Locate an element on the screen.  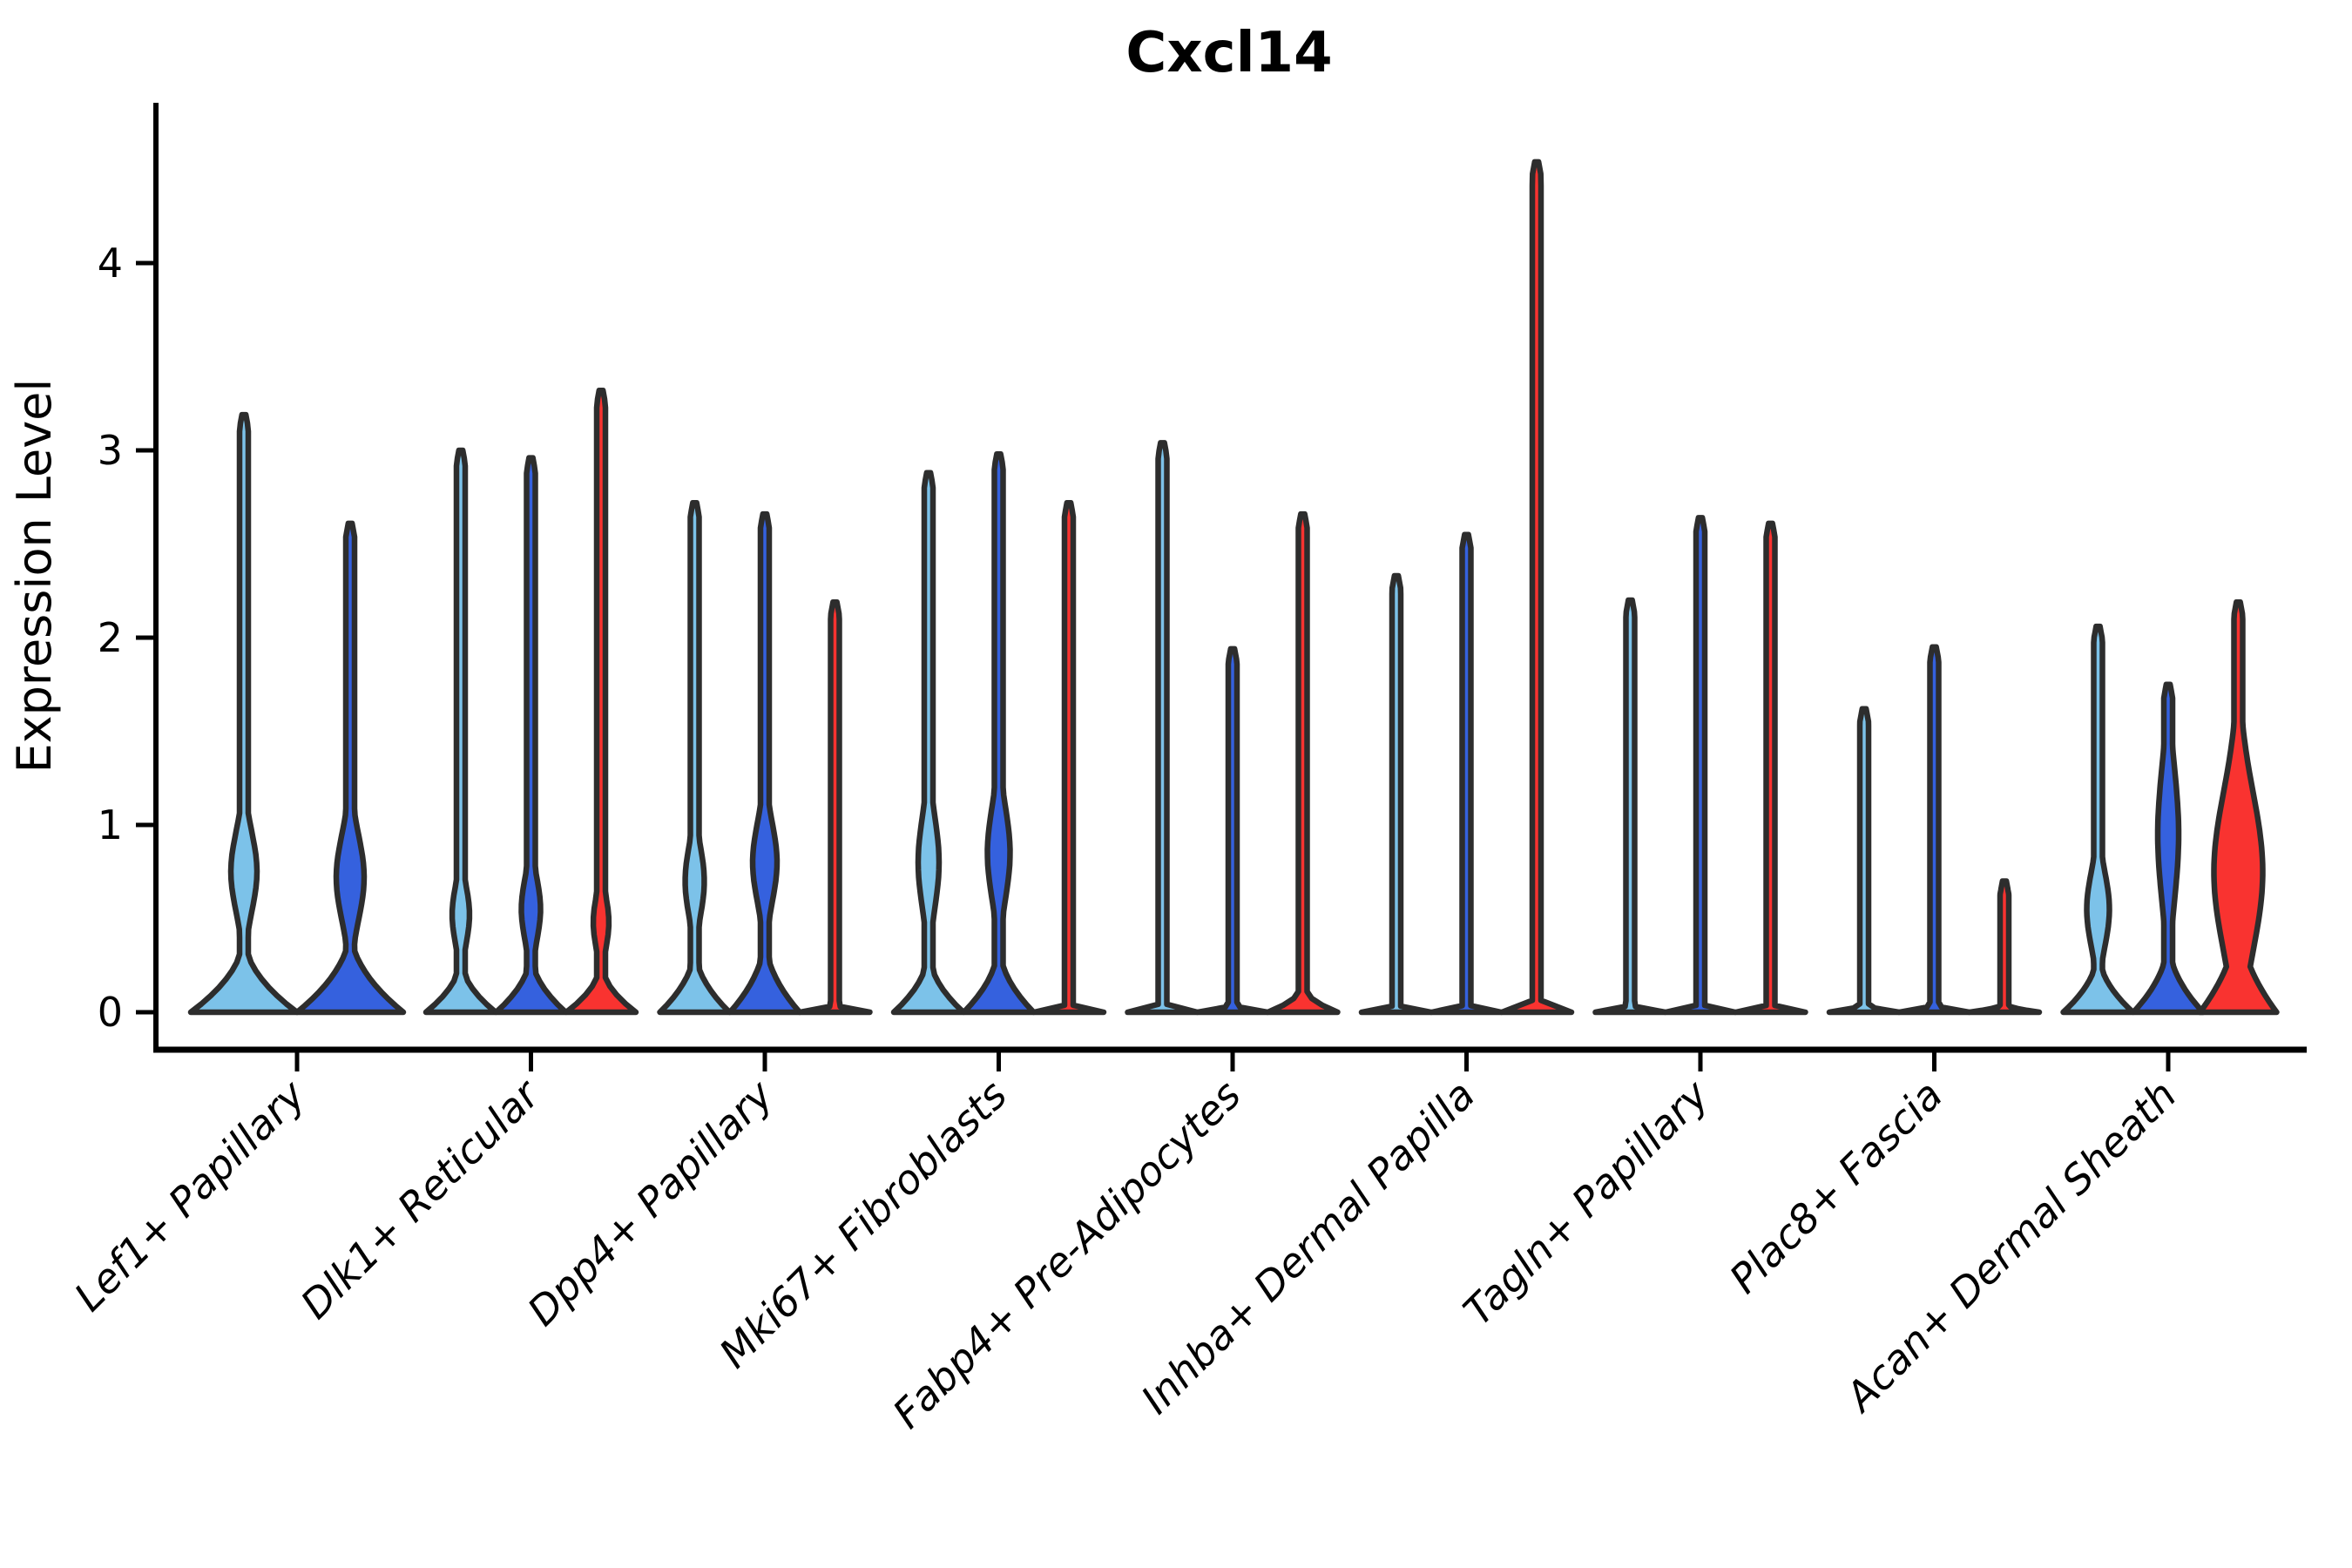
violin-lef1-papillary-dark_blue is located at coordinates (351, 768).